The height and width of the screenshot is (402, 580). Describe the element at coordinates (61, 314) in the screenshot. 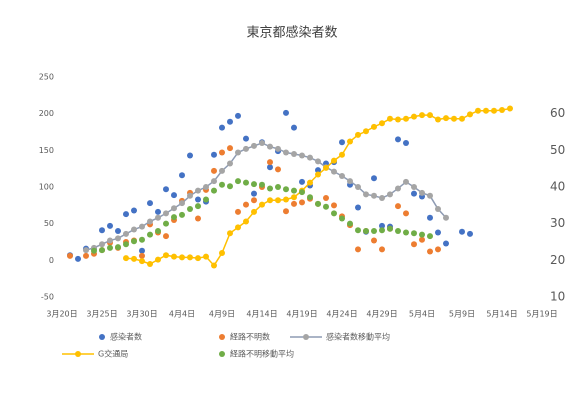

I see `x-tick-label: 3月20日` at that location.